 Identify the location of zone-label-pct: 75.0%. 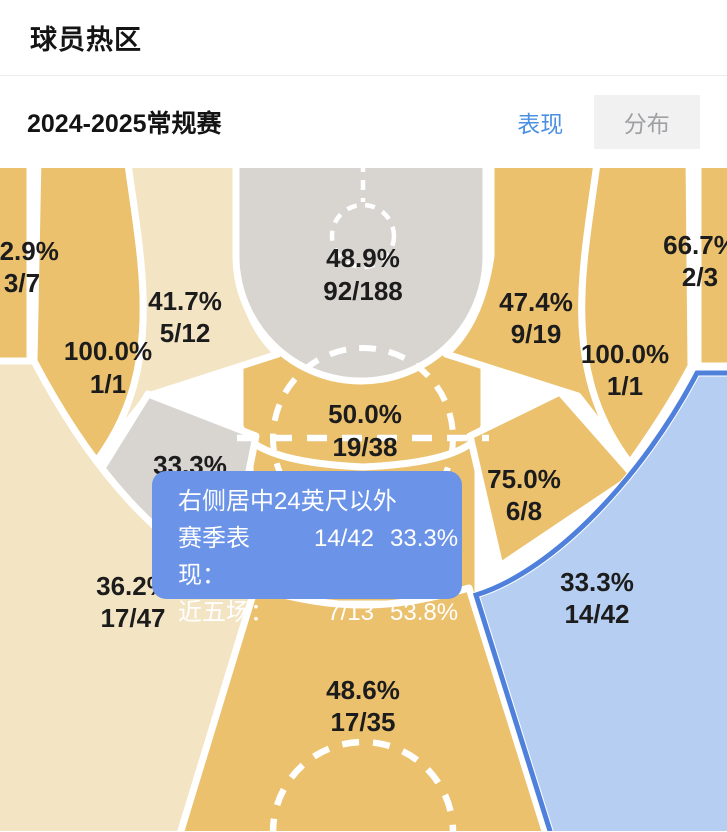
(524, 479).